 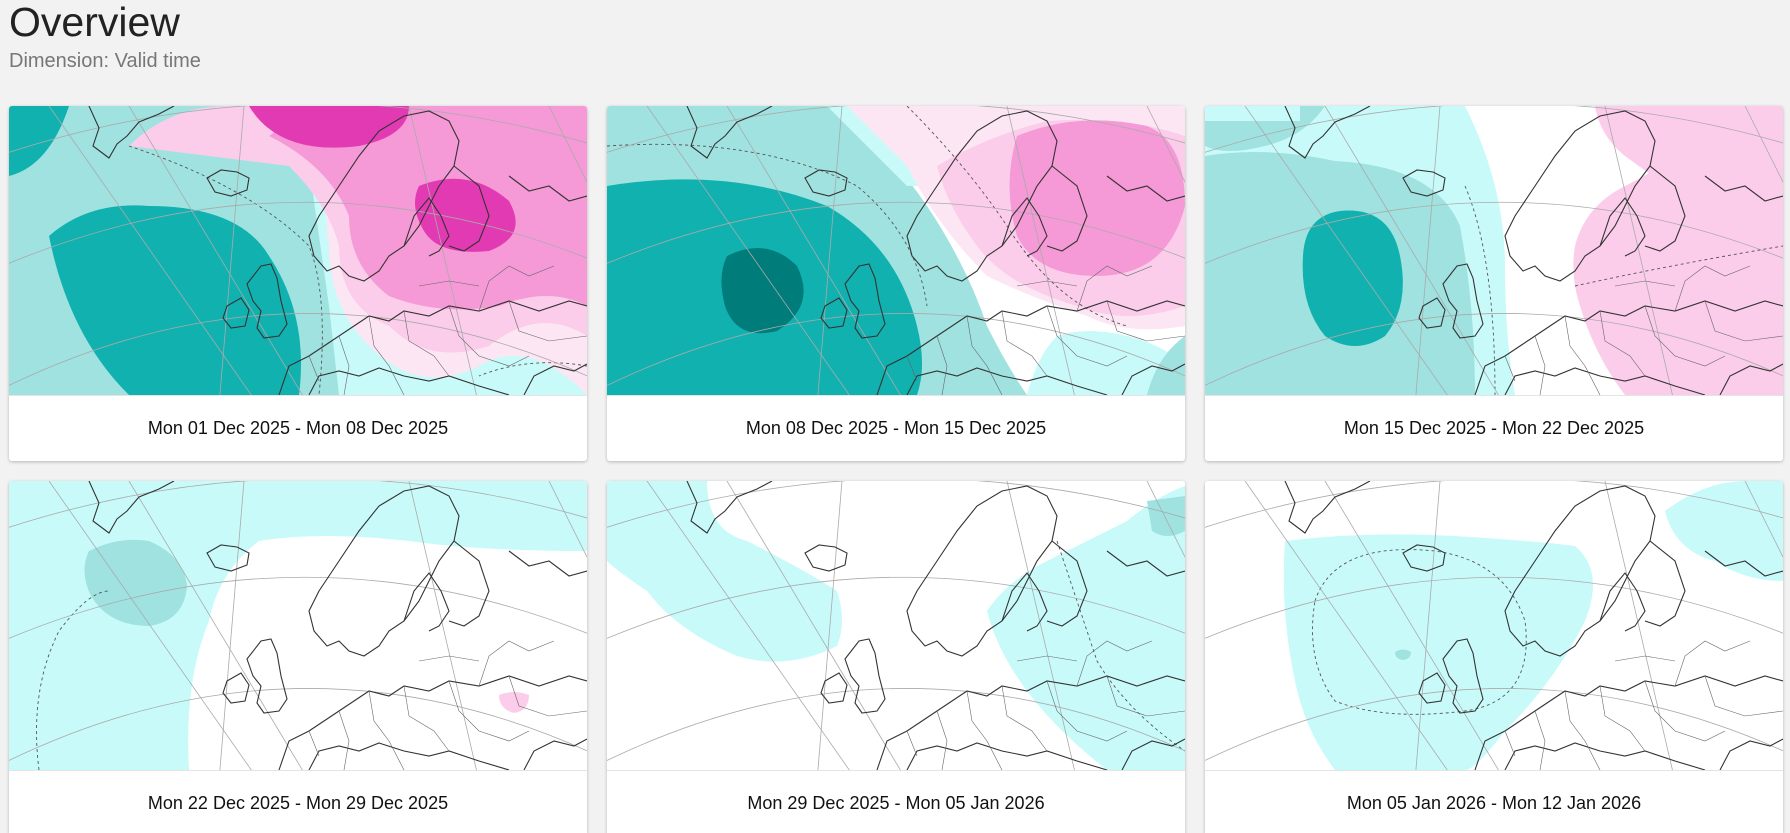 I want to click on map-card: Mon 05 Jan 2026 - Mon 12 Jan 2026, so click(x=1494, y=657).